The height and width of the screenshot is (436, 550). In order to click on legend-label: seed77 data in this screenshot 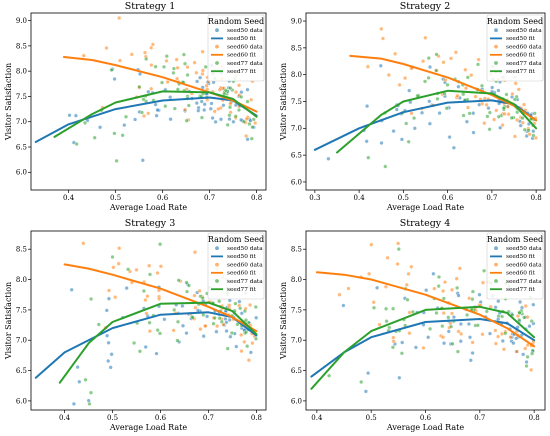, I will do `click(245, 282)`.